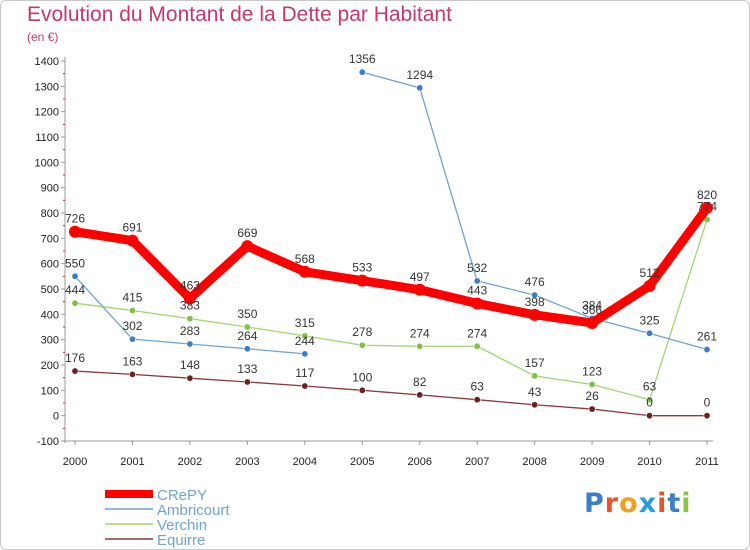 This screenshot has width=750, height=550. What do you see at coordinates (304, 373) in the screenshot?
I see `data-label: 117` at bounding box center [304, 373].